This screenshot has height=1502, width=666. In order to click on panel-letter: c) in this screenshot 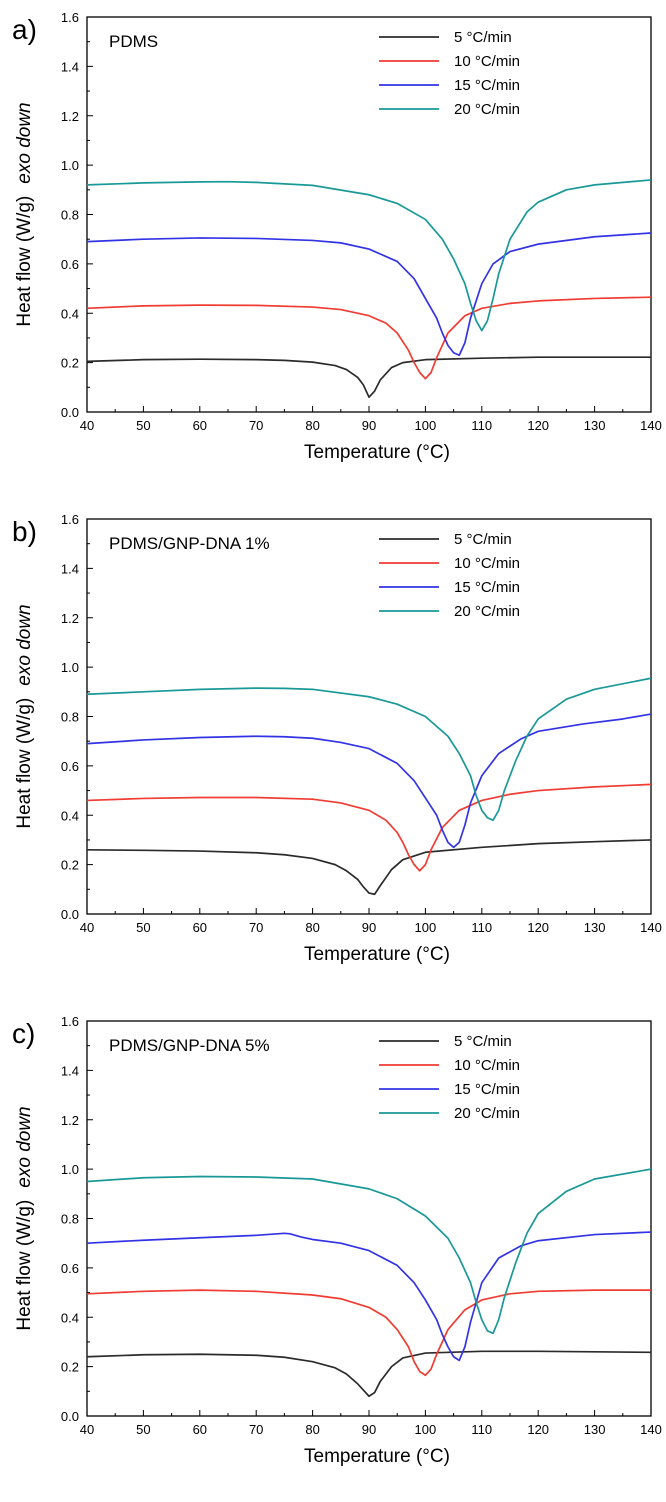, I will do `click(23, 1033)`.